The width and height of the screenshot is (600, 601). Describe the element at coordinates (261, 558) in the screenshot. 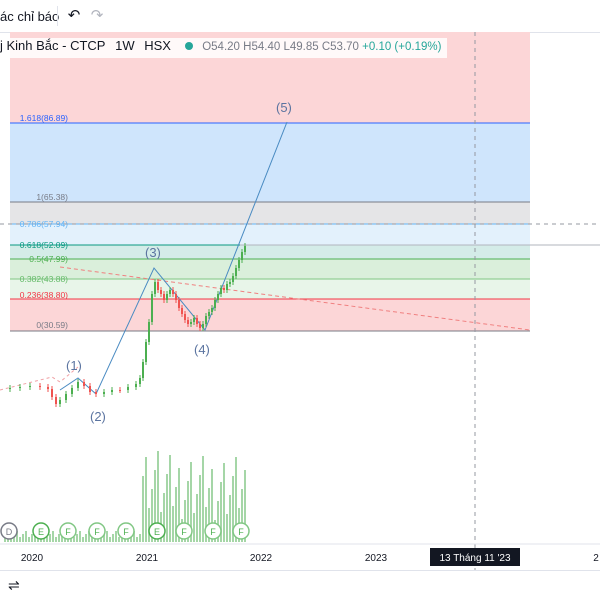

I see `x-tick-2022: 2022` at that location.